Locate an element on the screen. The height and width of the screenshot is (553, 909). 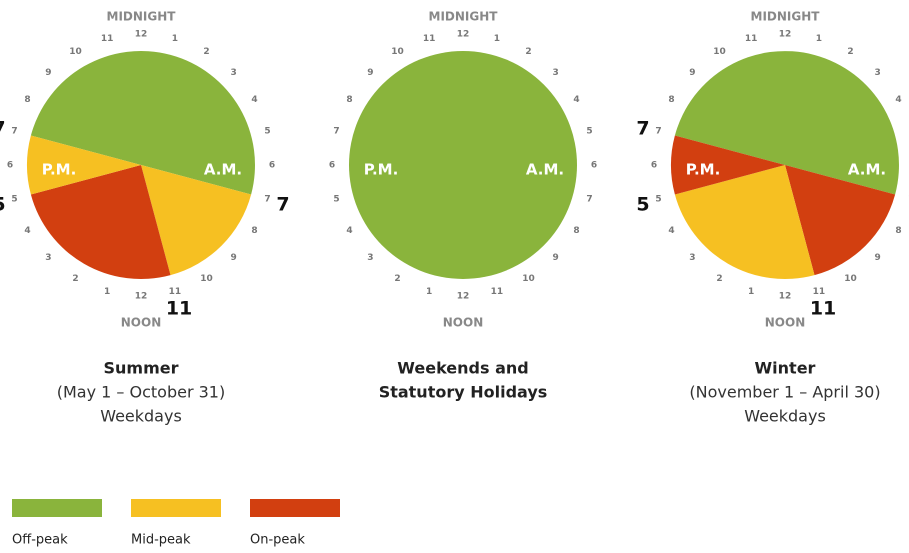
clock-detail: (November 1 – April 30) is located at coordinates (784, 392).